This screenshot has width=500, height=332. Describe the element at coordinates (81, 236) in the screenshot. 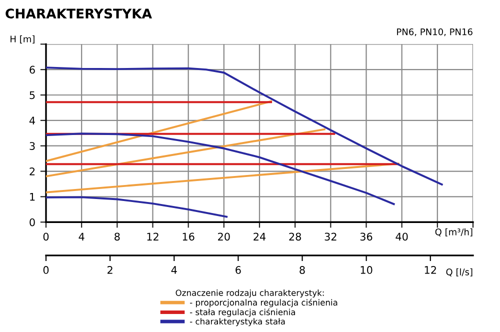

I see `x-tick-label: 4` at that location.